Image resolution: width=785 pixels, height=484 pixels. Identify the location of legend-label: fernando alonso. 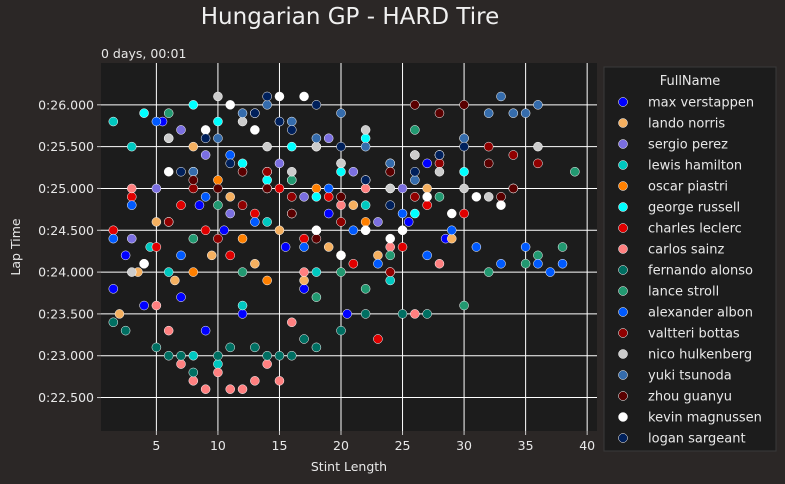
(700, 271).